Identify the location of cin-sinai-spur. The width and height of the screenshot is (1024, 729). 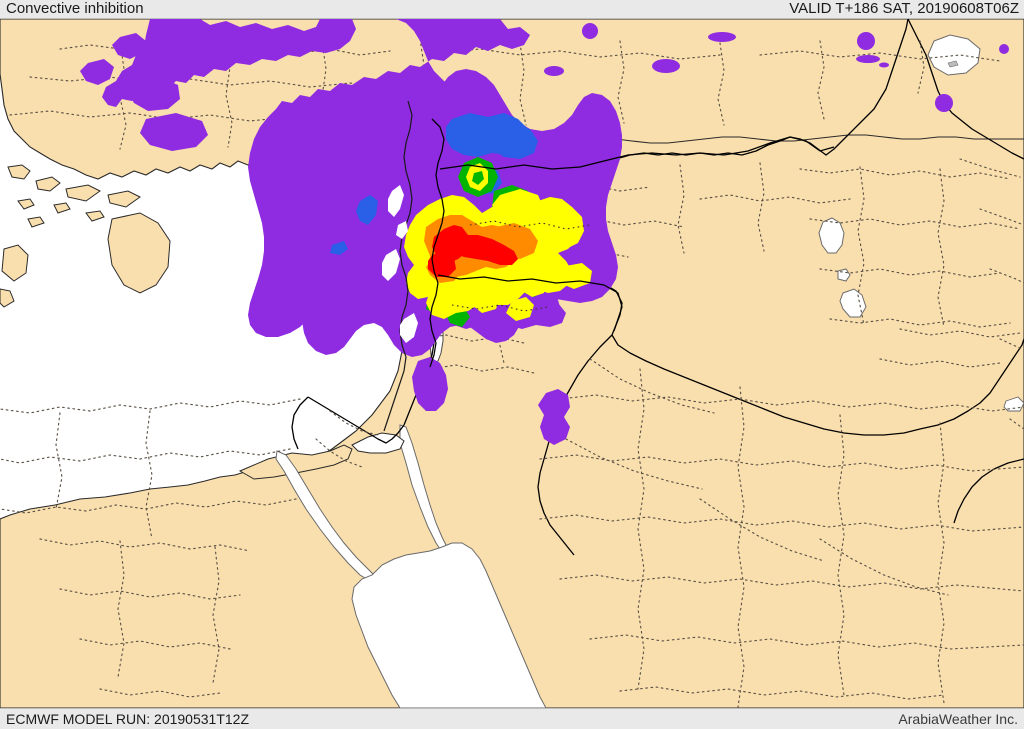
(430, 384).